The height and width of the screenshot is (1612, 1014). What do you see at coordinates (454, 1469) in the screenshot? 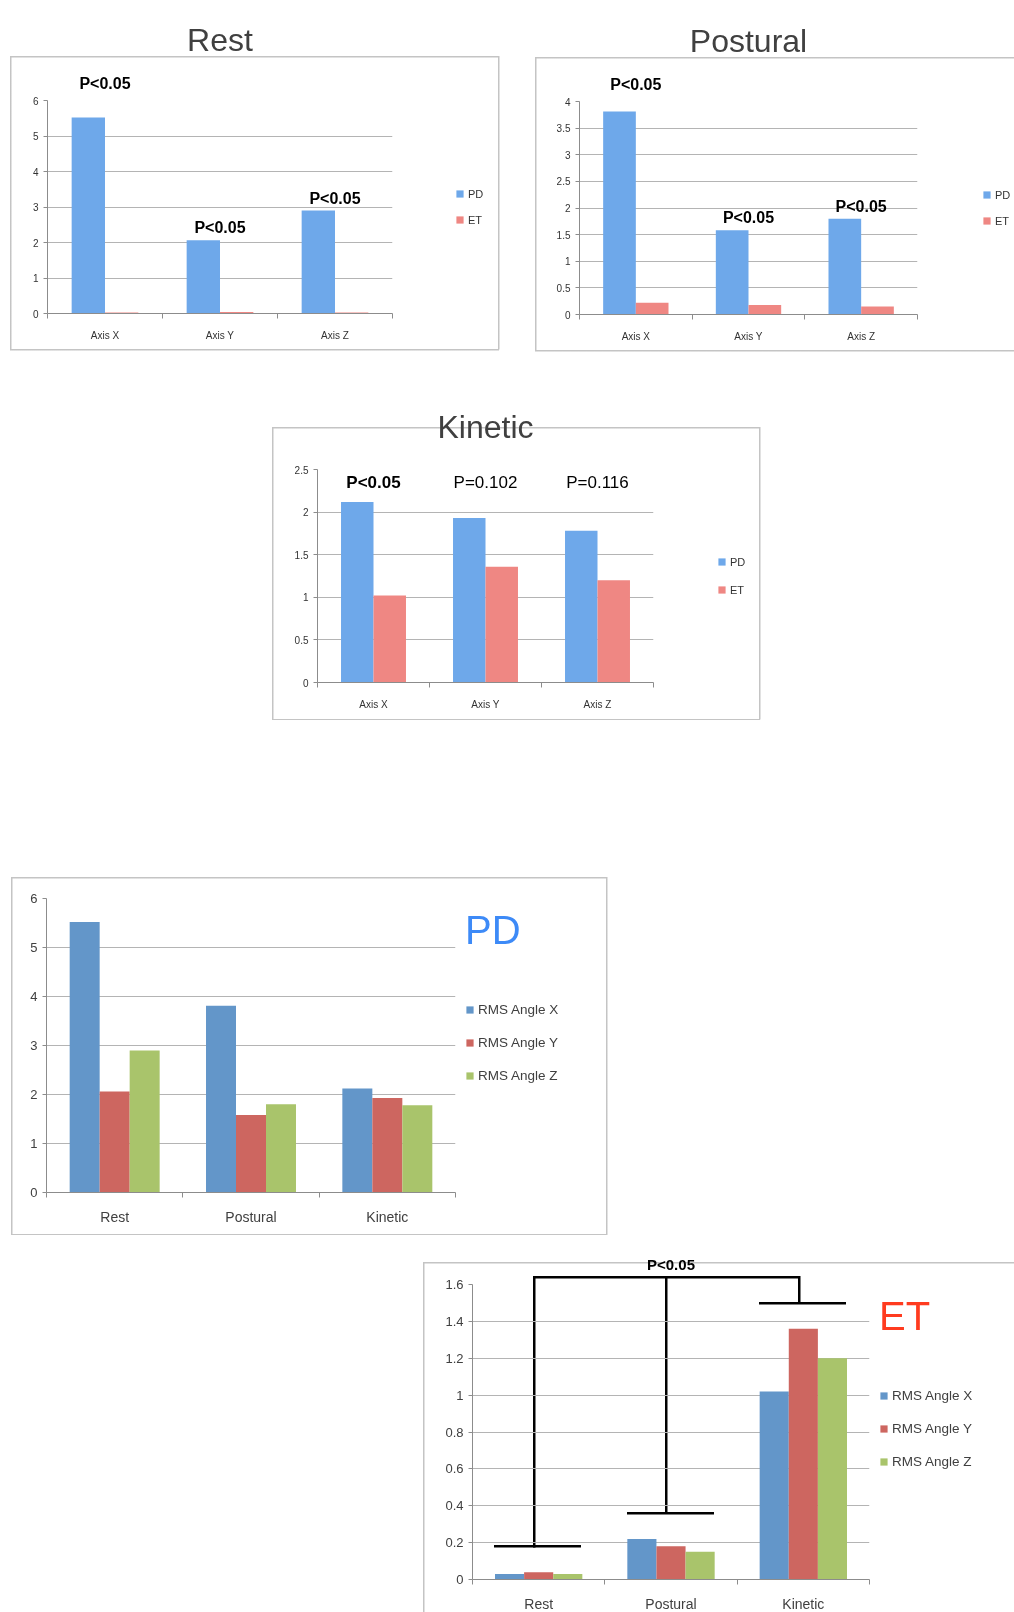
I see `y-tick-label: 0.6` at bounding box center [454, 1469].